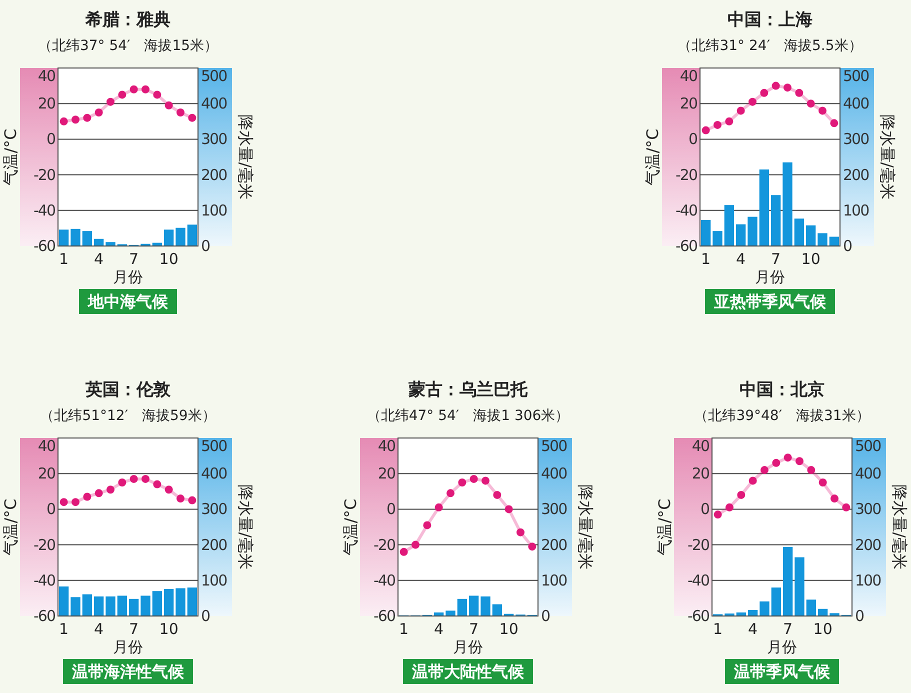  What do you see at coordinates (128, 416) in the screenshot?
I see `chart-subtitle: （北纬51°12′ 海拔59米）` at bounding box center [128, 416].